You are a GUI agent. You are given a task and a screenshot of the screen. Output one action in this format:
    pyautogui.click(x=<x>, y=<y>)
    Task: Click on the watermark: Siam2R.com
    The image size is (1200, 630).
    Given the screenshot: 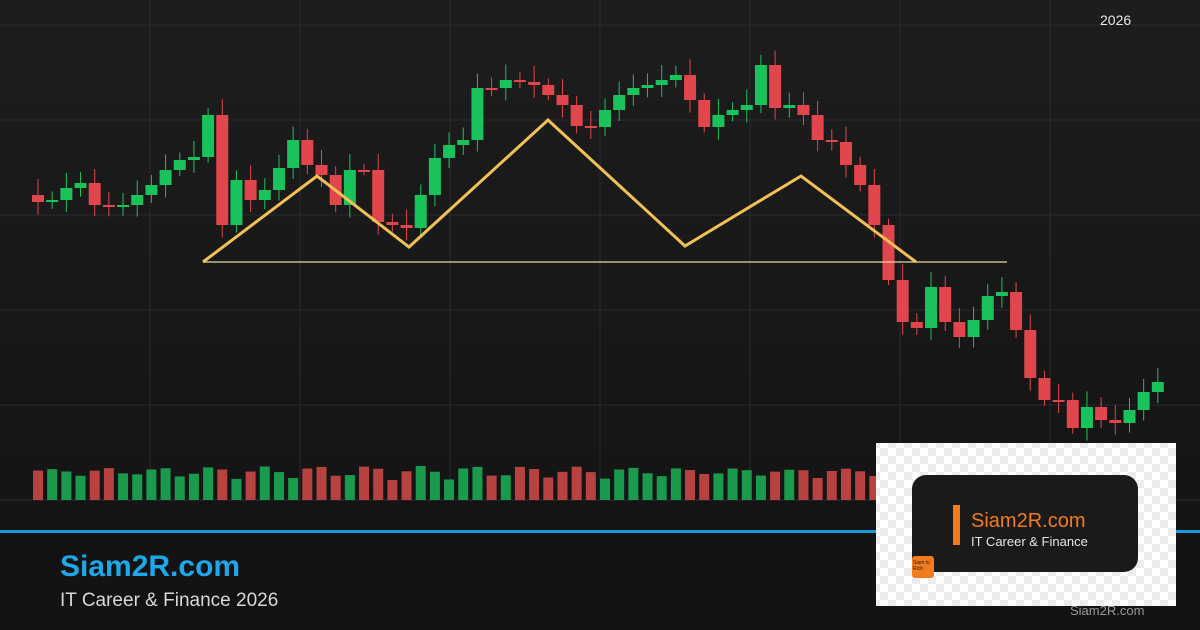 What is the action you would take?
    pyautogui.click(x=1107, y=610)
    